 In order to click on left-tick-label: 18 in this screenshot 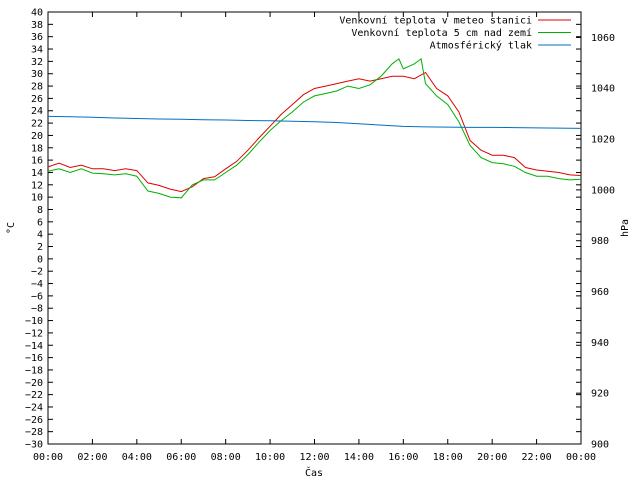, I will do `click(37, 148)`.